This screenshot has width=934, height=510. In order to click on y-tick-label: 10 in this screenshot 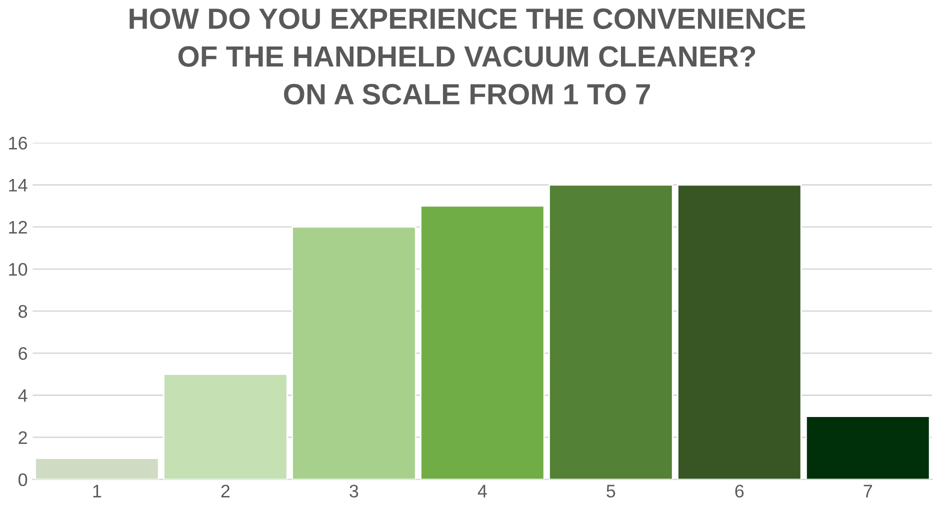, I will do `click(18, 269)`.